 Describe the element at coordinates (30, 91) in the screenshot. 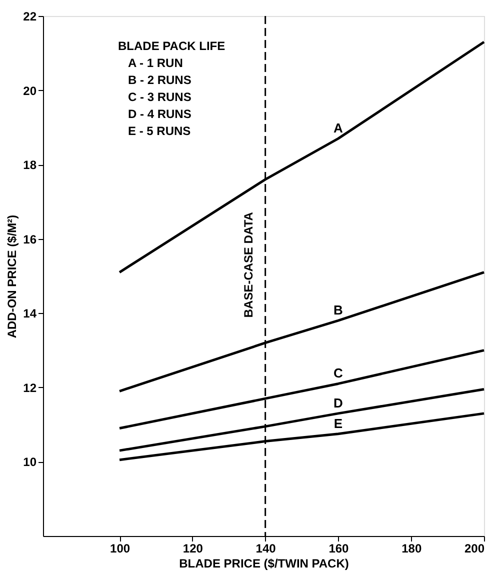

I see `y-tick-label: 20` at that location.